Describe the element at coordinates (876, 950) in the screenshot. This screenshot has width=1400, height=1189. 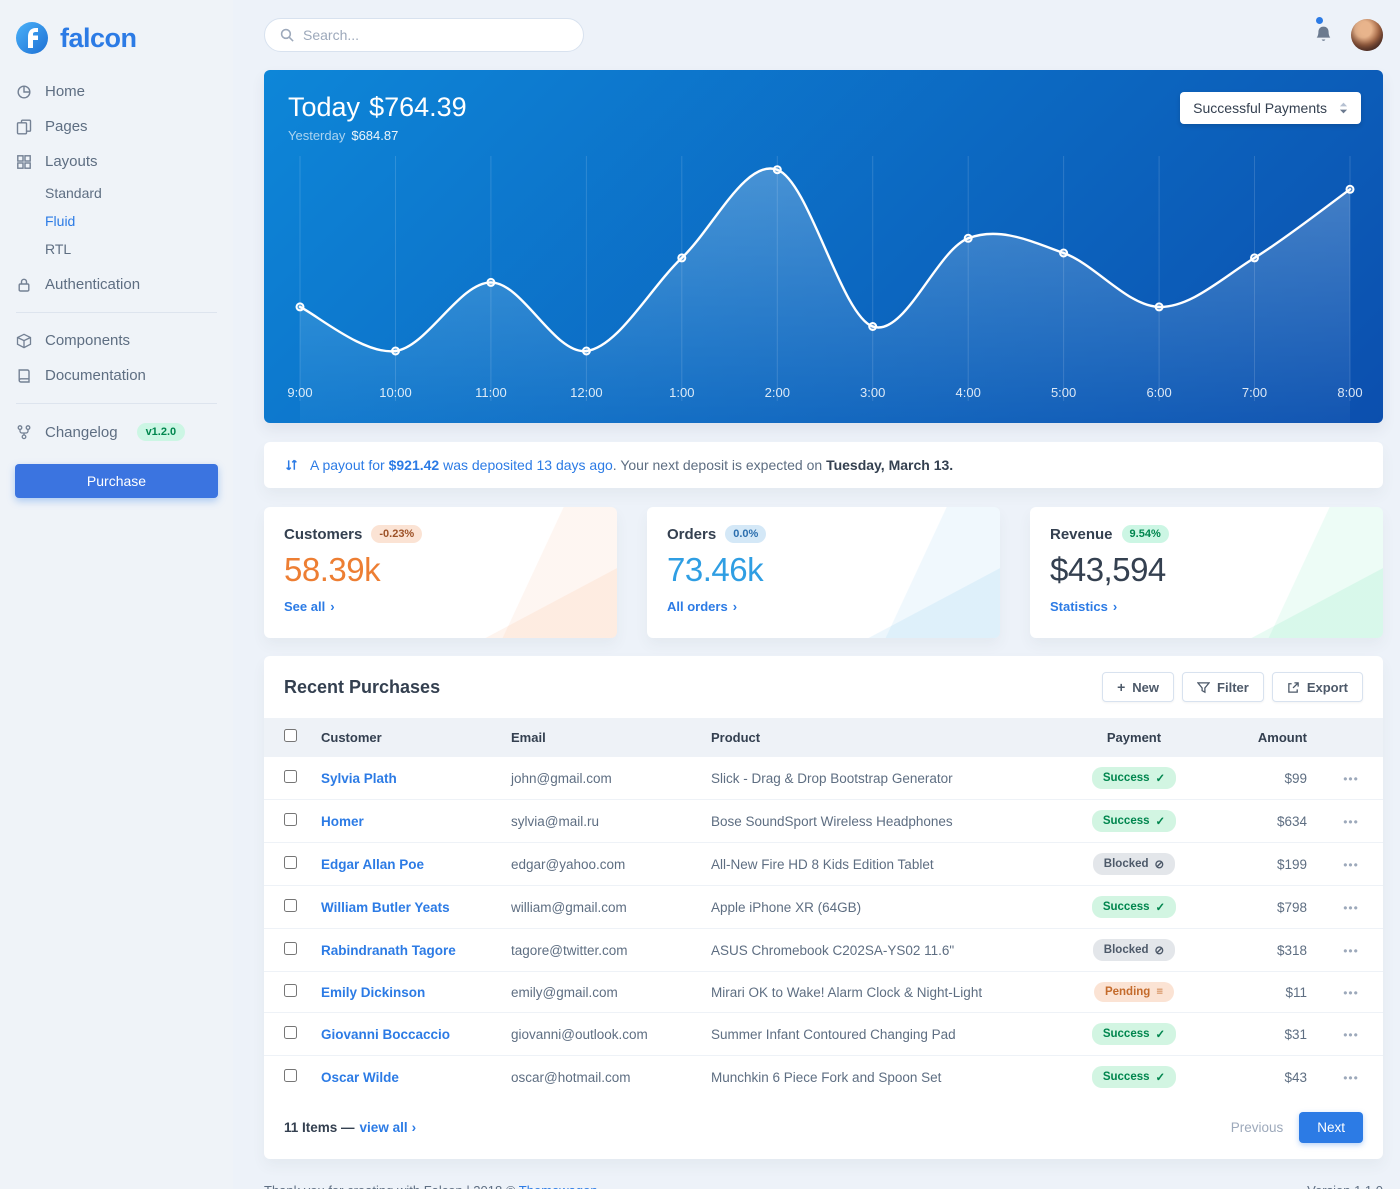
I see `product-cell: ASUS Chromebook C202SA-YS02 11.6"` at that location.